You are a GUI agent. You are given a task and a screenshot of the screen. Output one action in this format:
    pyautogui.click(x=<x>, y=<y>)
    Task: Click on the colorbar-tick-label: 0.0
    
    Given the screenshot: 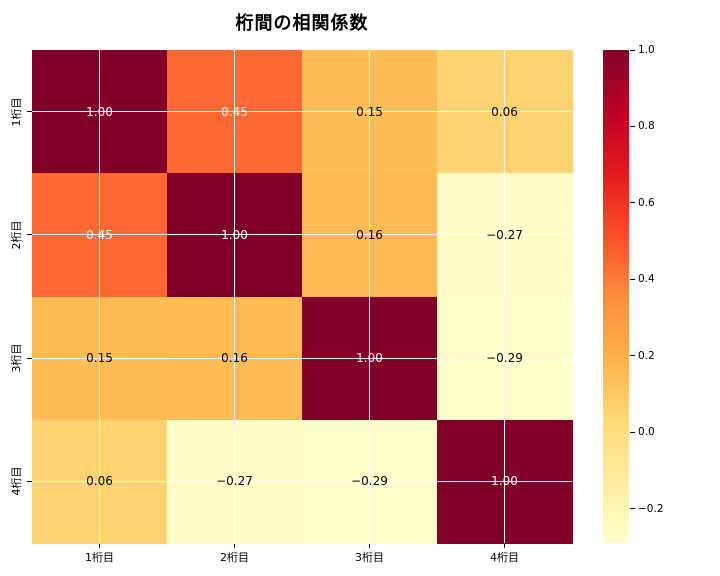 What is the action you would take?
    pyautogui.click(x=646, y=432)
    